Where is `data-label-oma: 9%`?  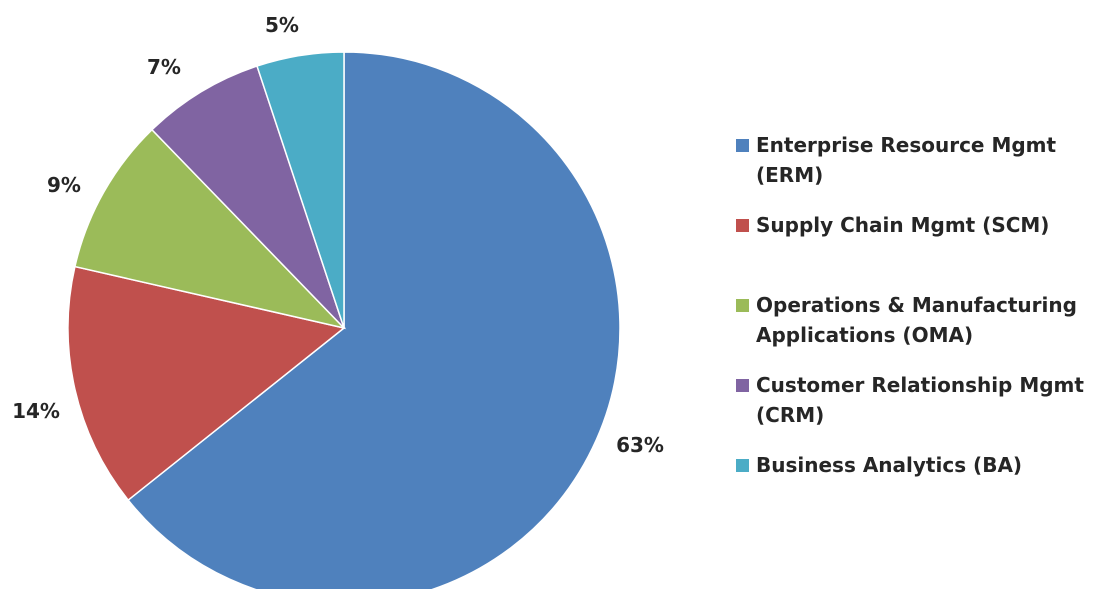 data-label-oma: 9% is located at coordinates (64, 185).